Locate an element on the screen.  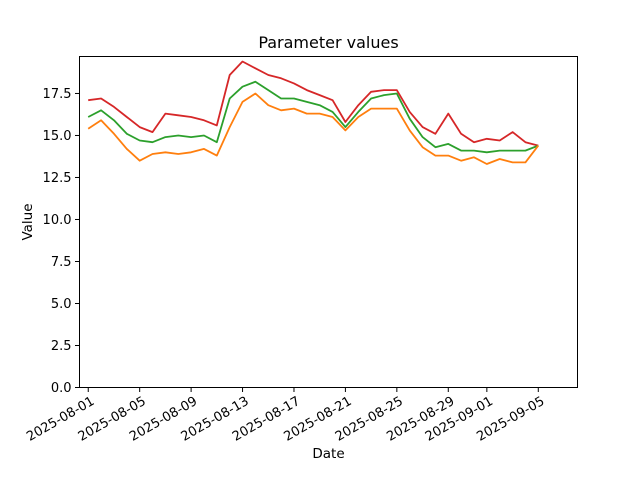
y-tick-label: 15.0 is located at coordinates (57, 136).